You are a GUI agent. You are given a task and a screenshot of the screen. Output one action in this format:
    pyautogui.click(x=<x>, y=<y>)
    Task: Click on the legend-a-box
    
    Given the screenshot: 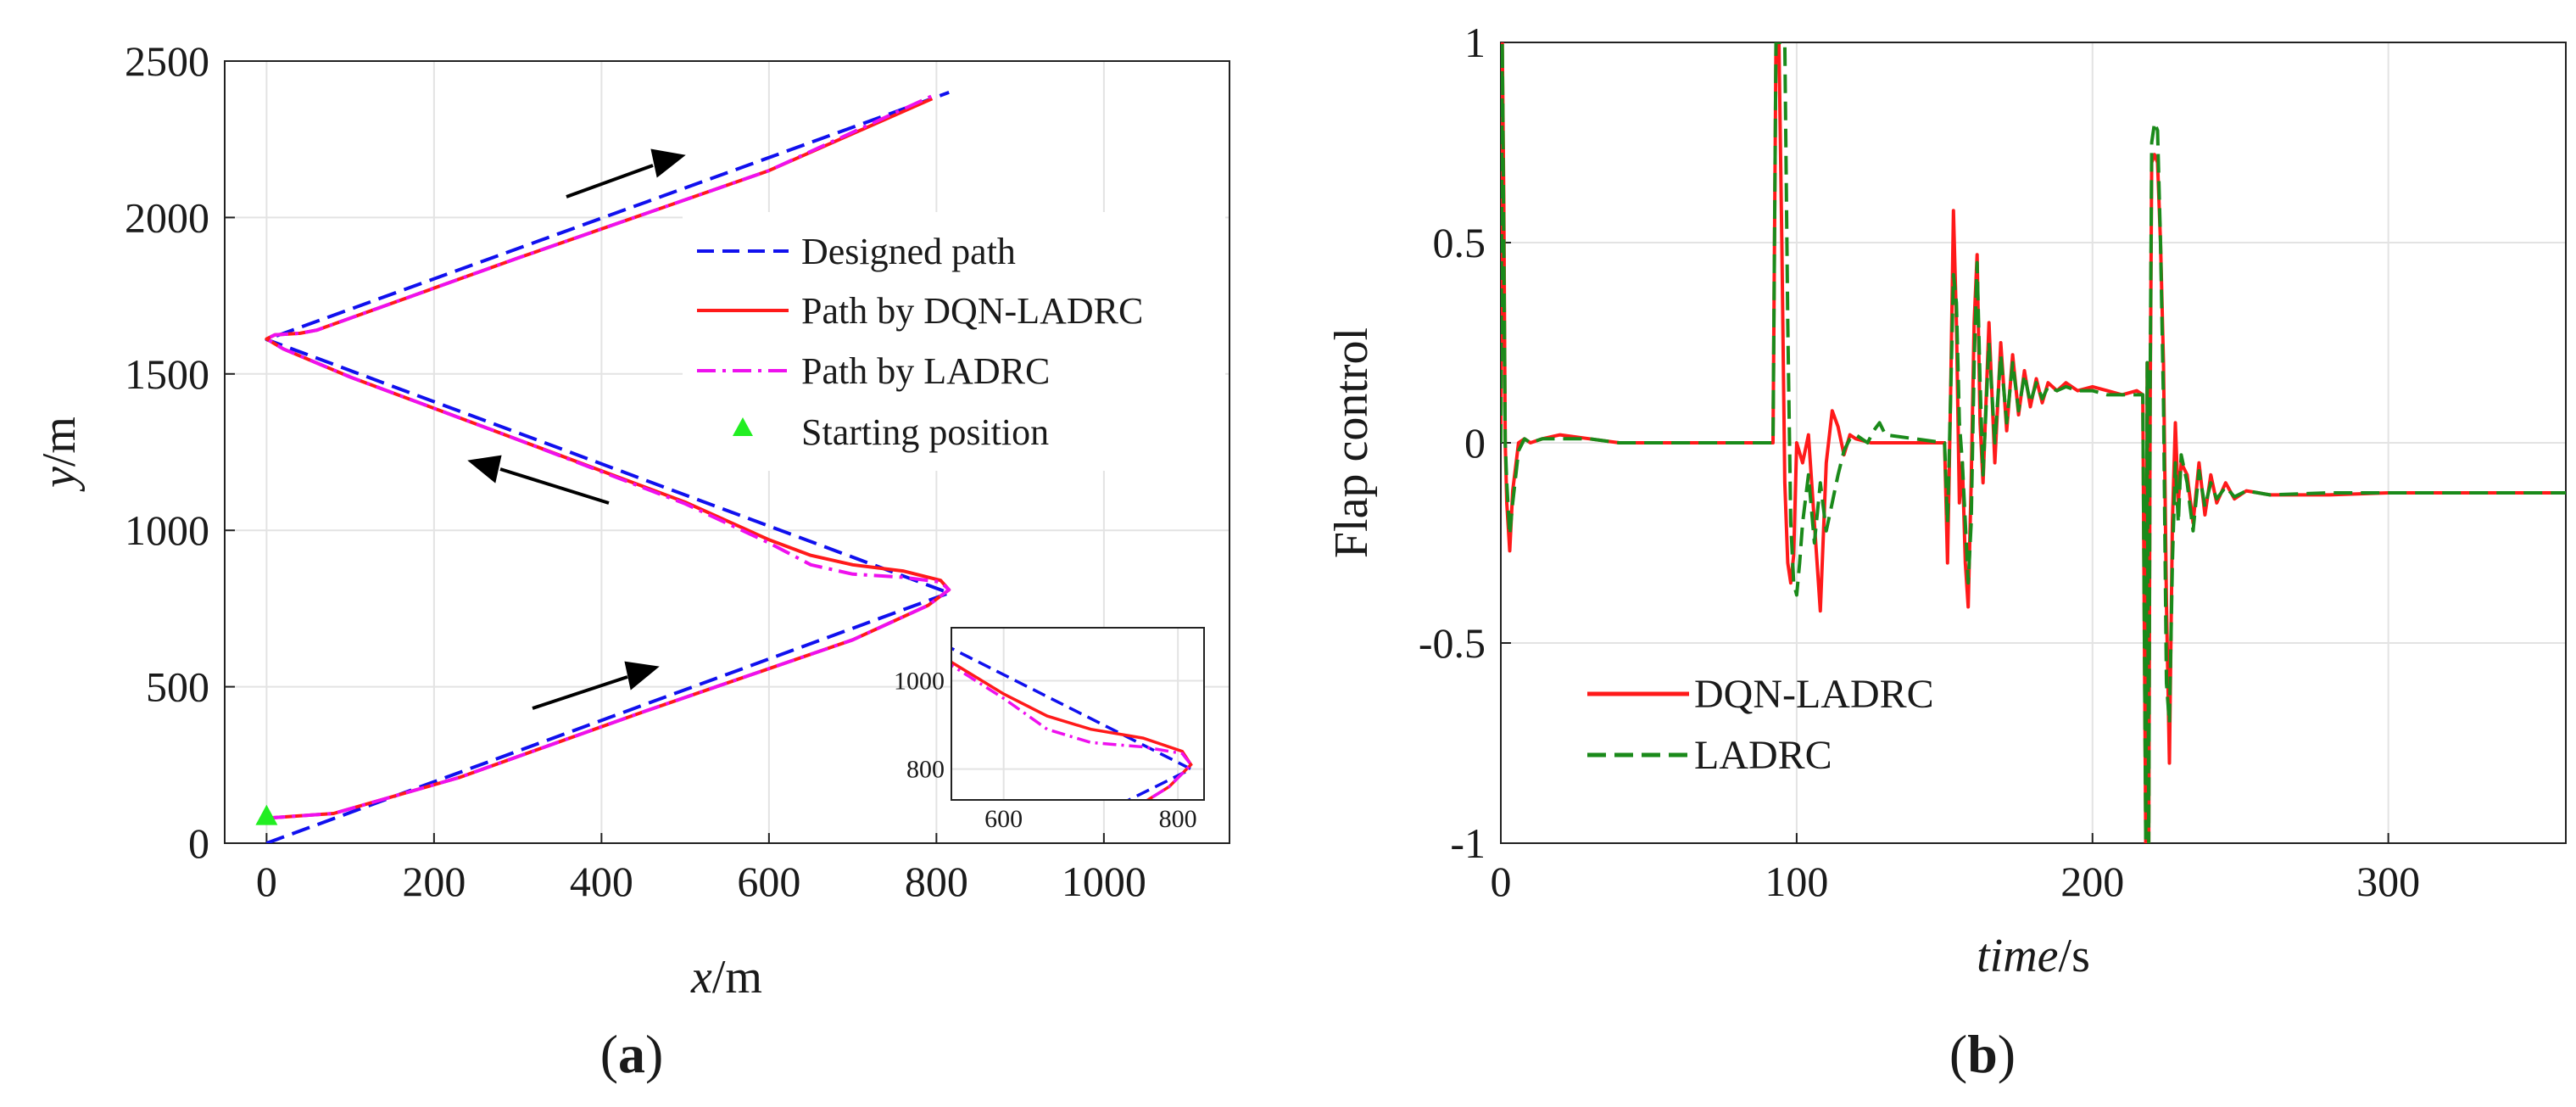 What is the action you would take?
    pyautogui.click(x=954, y=342)
    